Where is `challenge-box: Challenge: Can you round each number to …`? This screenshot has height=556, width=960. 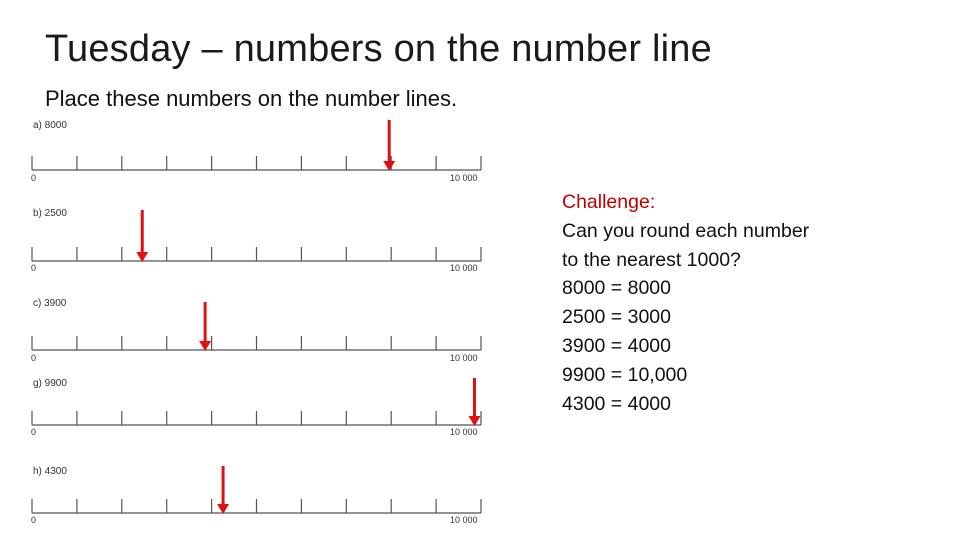
challenge-box: Challenge: Can you round each number to … is located at coordinates (685, 303).